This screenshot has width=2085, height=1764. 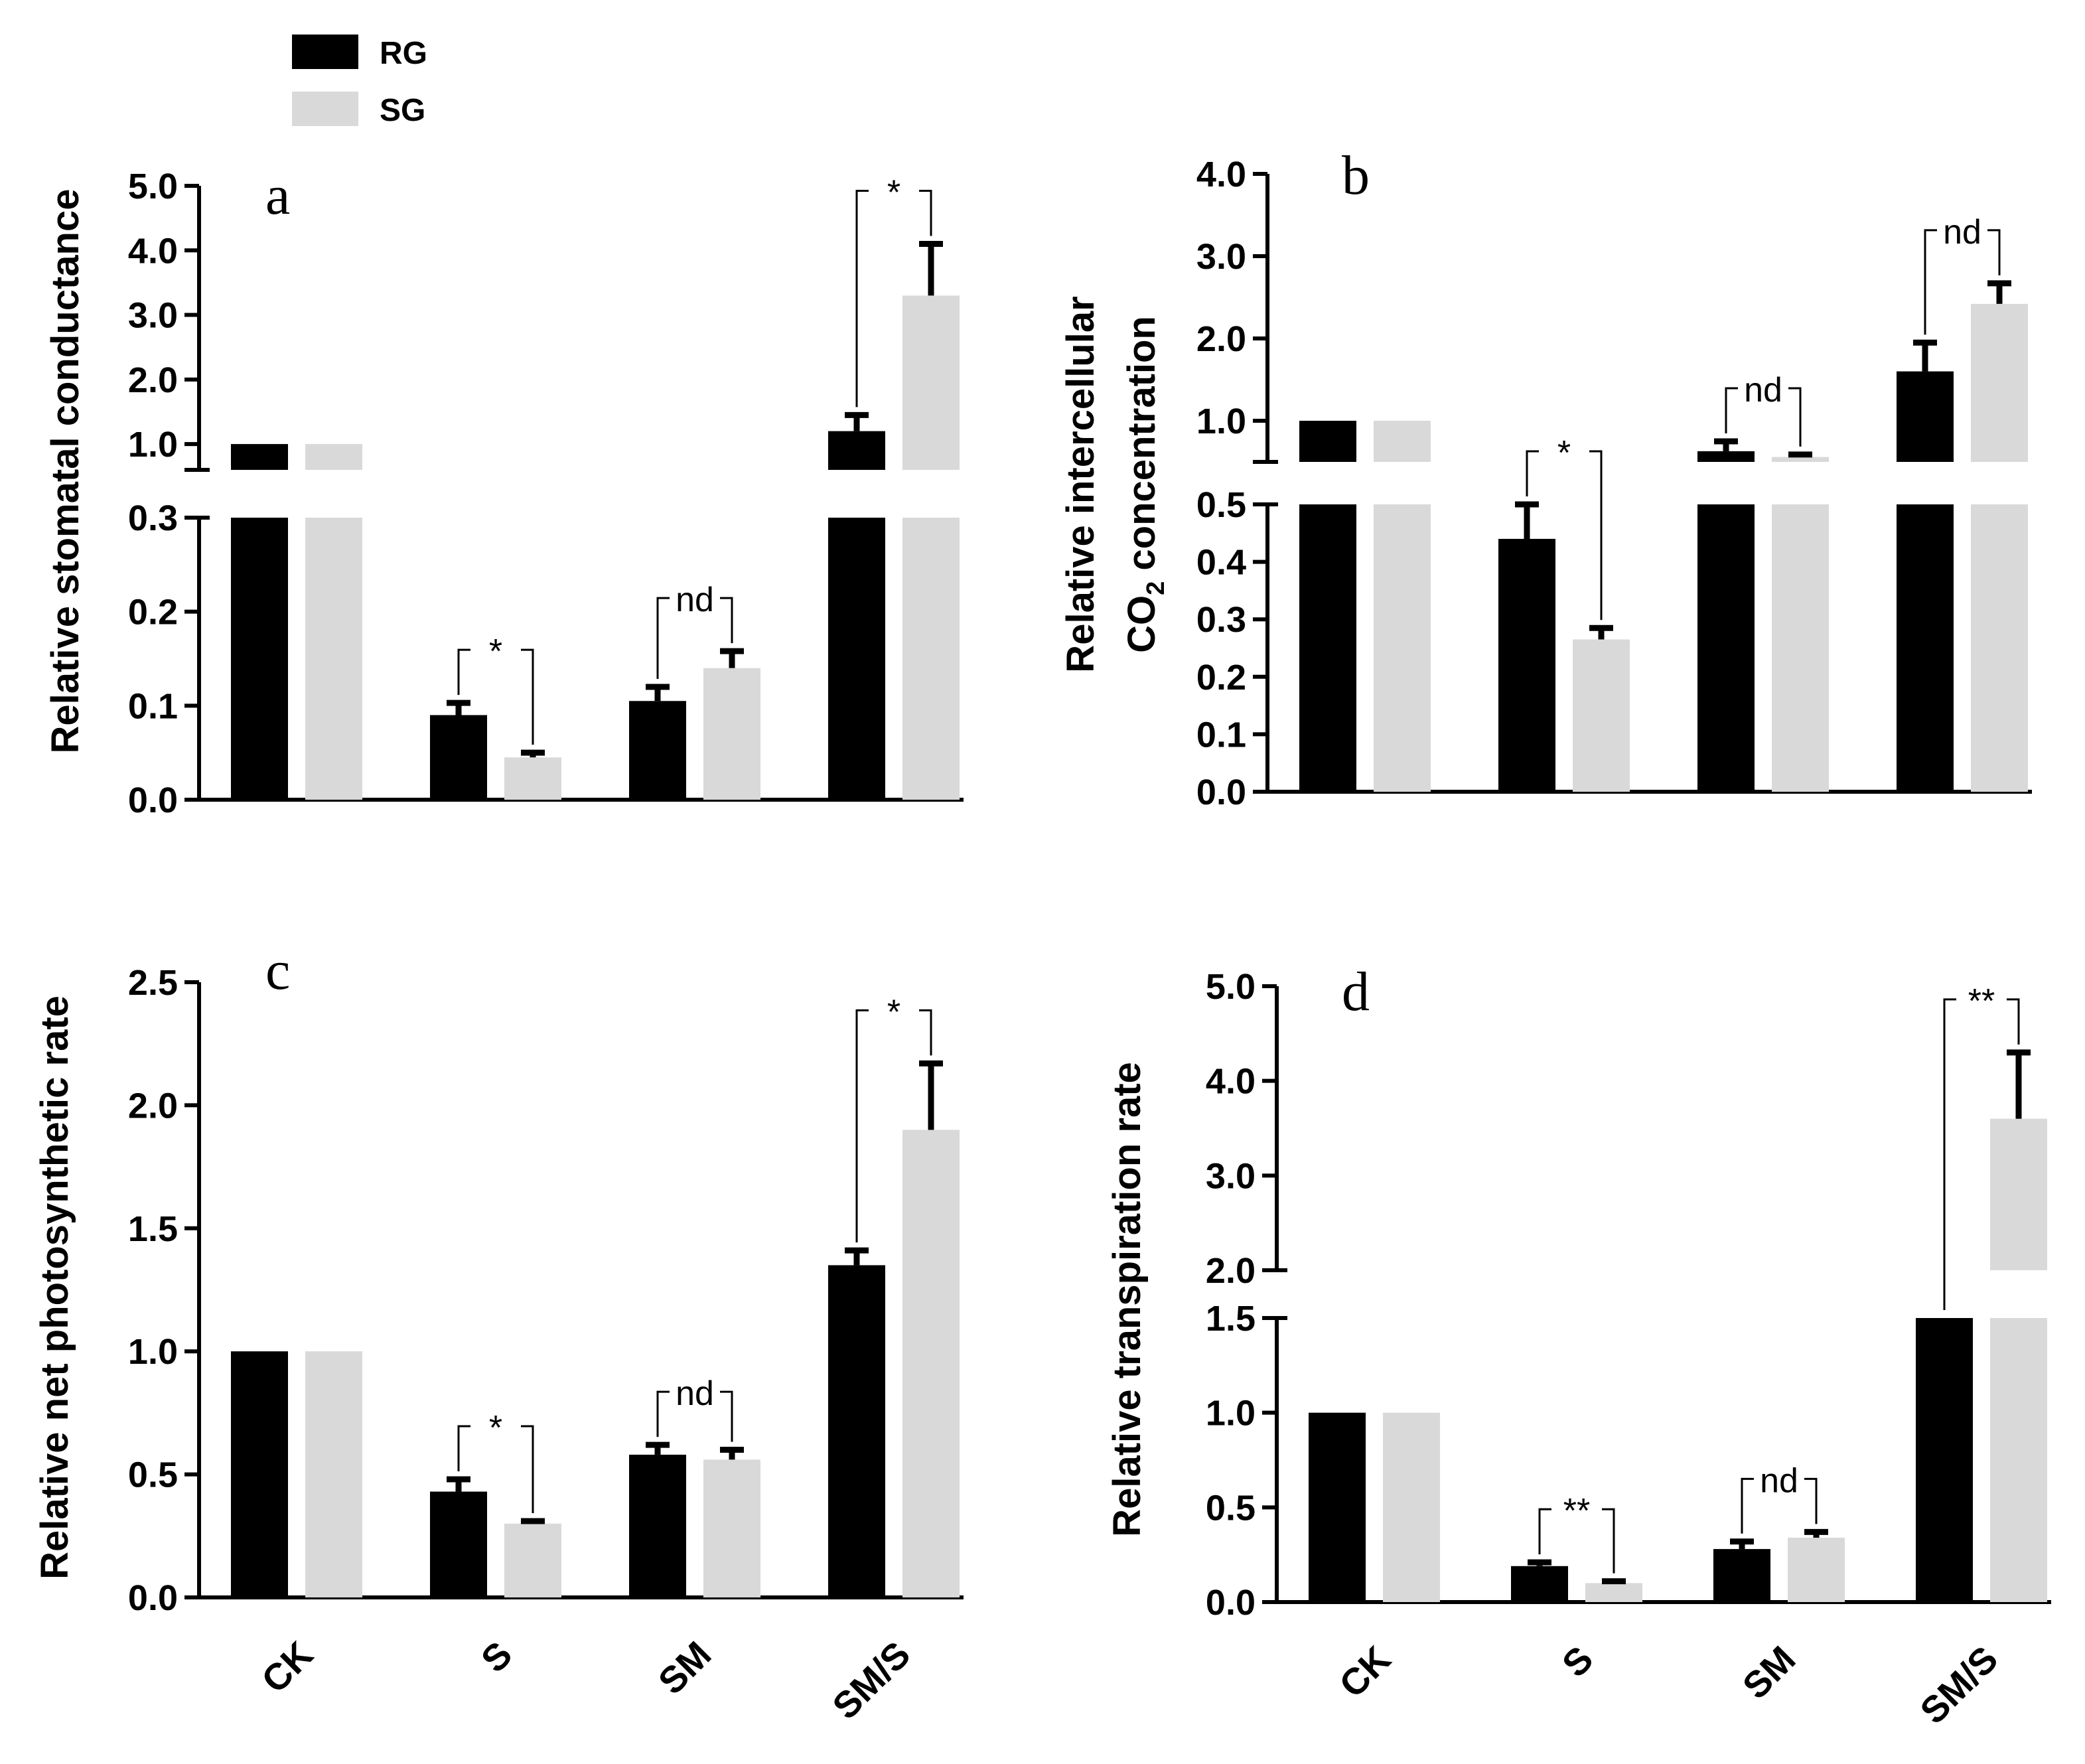 I want to click on y-axis-label-b-co: CO, so click(x=1141, y=624).